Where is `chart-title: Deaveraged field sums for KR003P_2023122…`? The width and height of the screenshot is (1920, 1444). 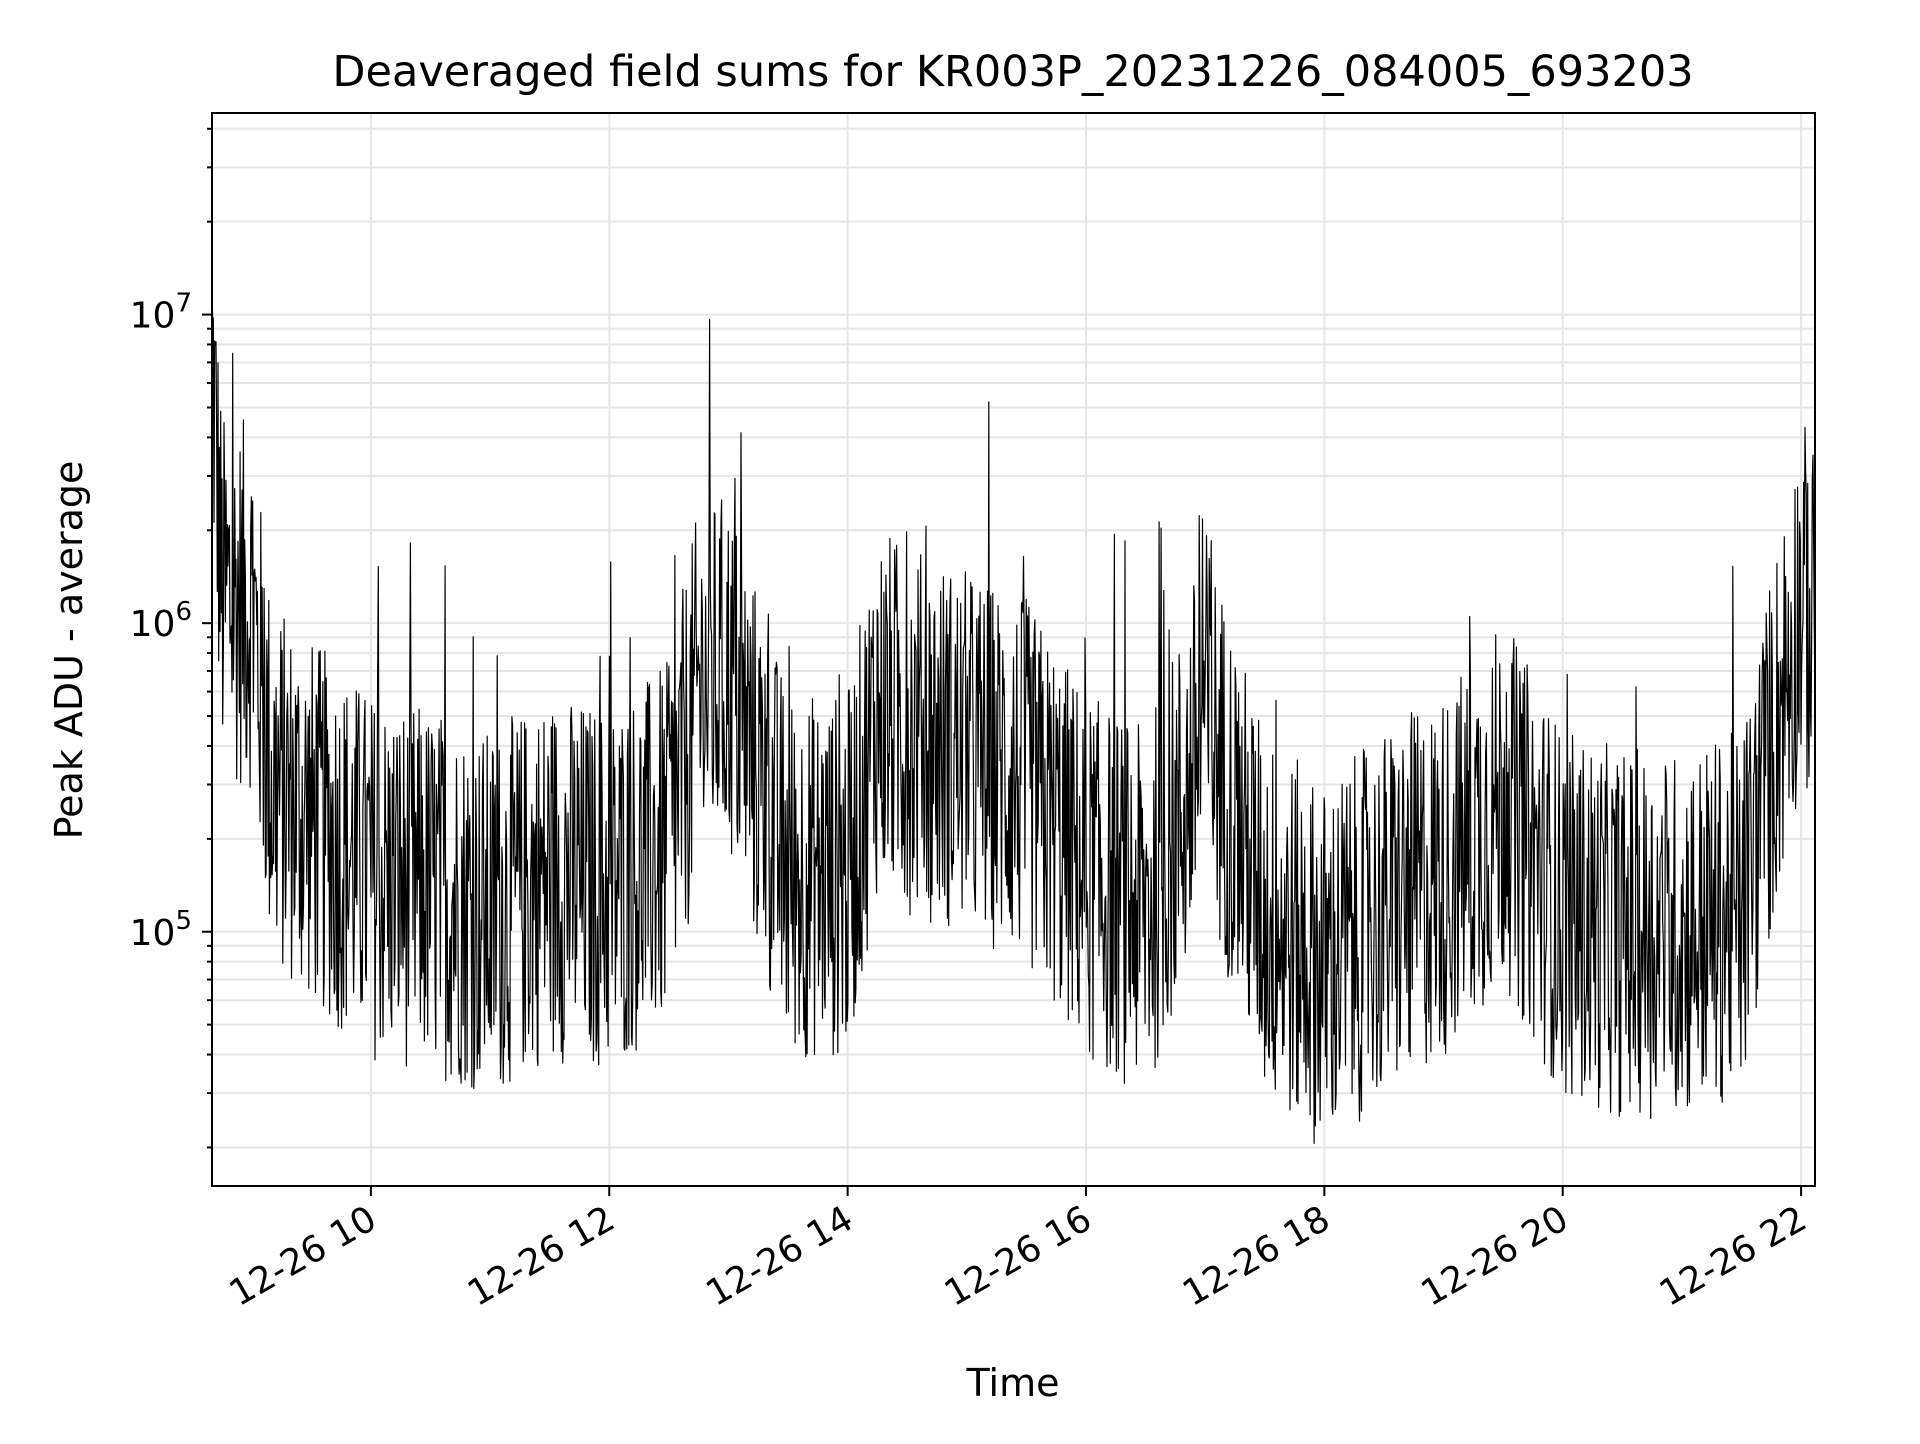
chart-title: Deaveraged field sums for KR003P_2023122… is located at coordinates (1012, 72).